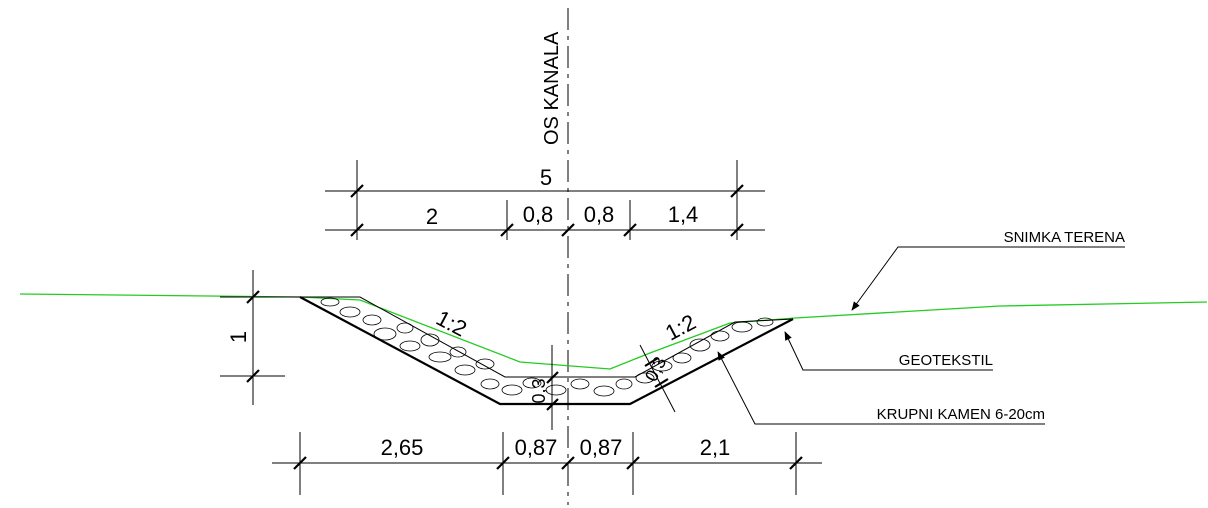  What do you see at coordinates (657, 378) in the screenshot?
I see `right-thickness-dimension: 0,3` at bounding box center [657, 378].